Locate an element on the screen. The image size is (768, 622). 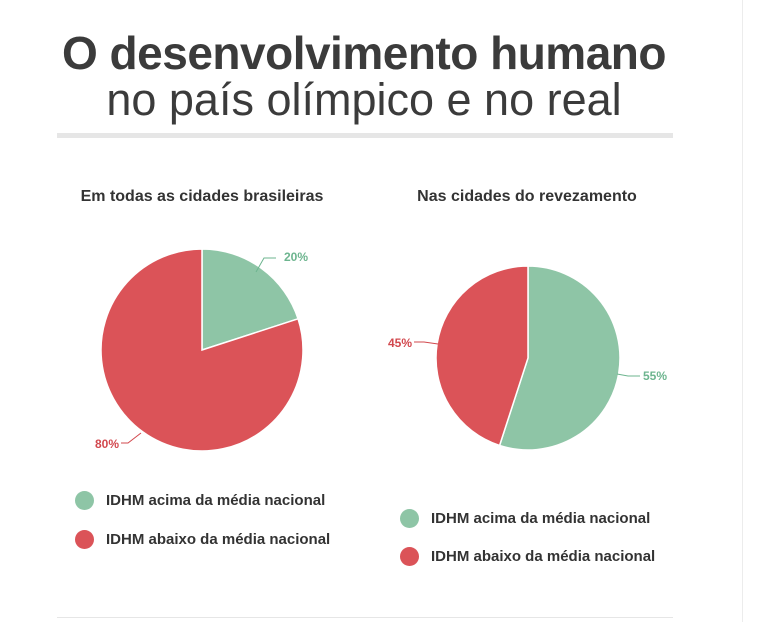
chart-1-legend-above: IDHM acima da média nacional is located at coordinates (200, 500).